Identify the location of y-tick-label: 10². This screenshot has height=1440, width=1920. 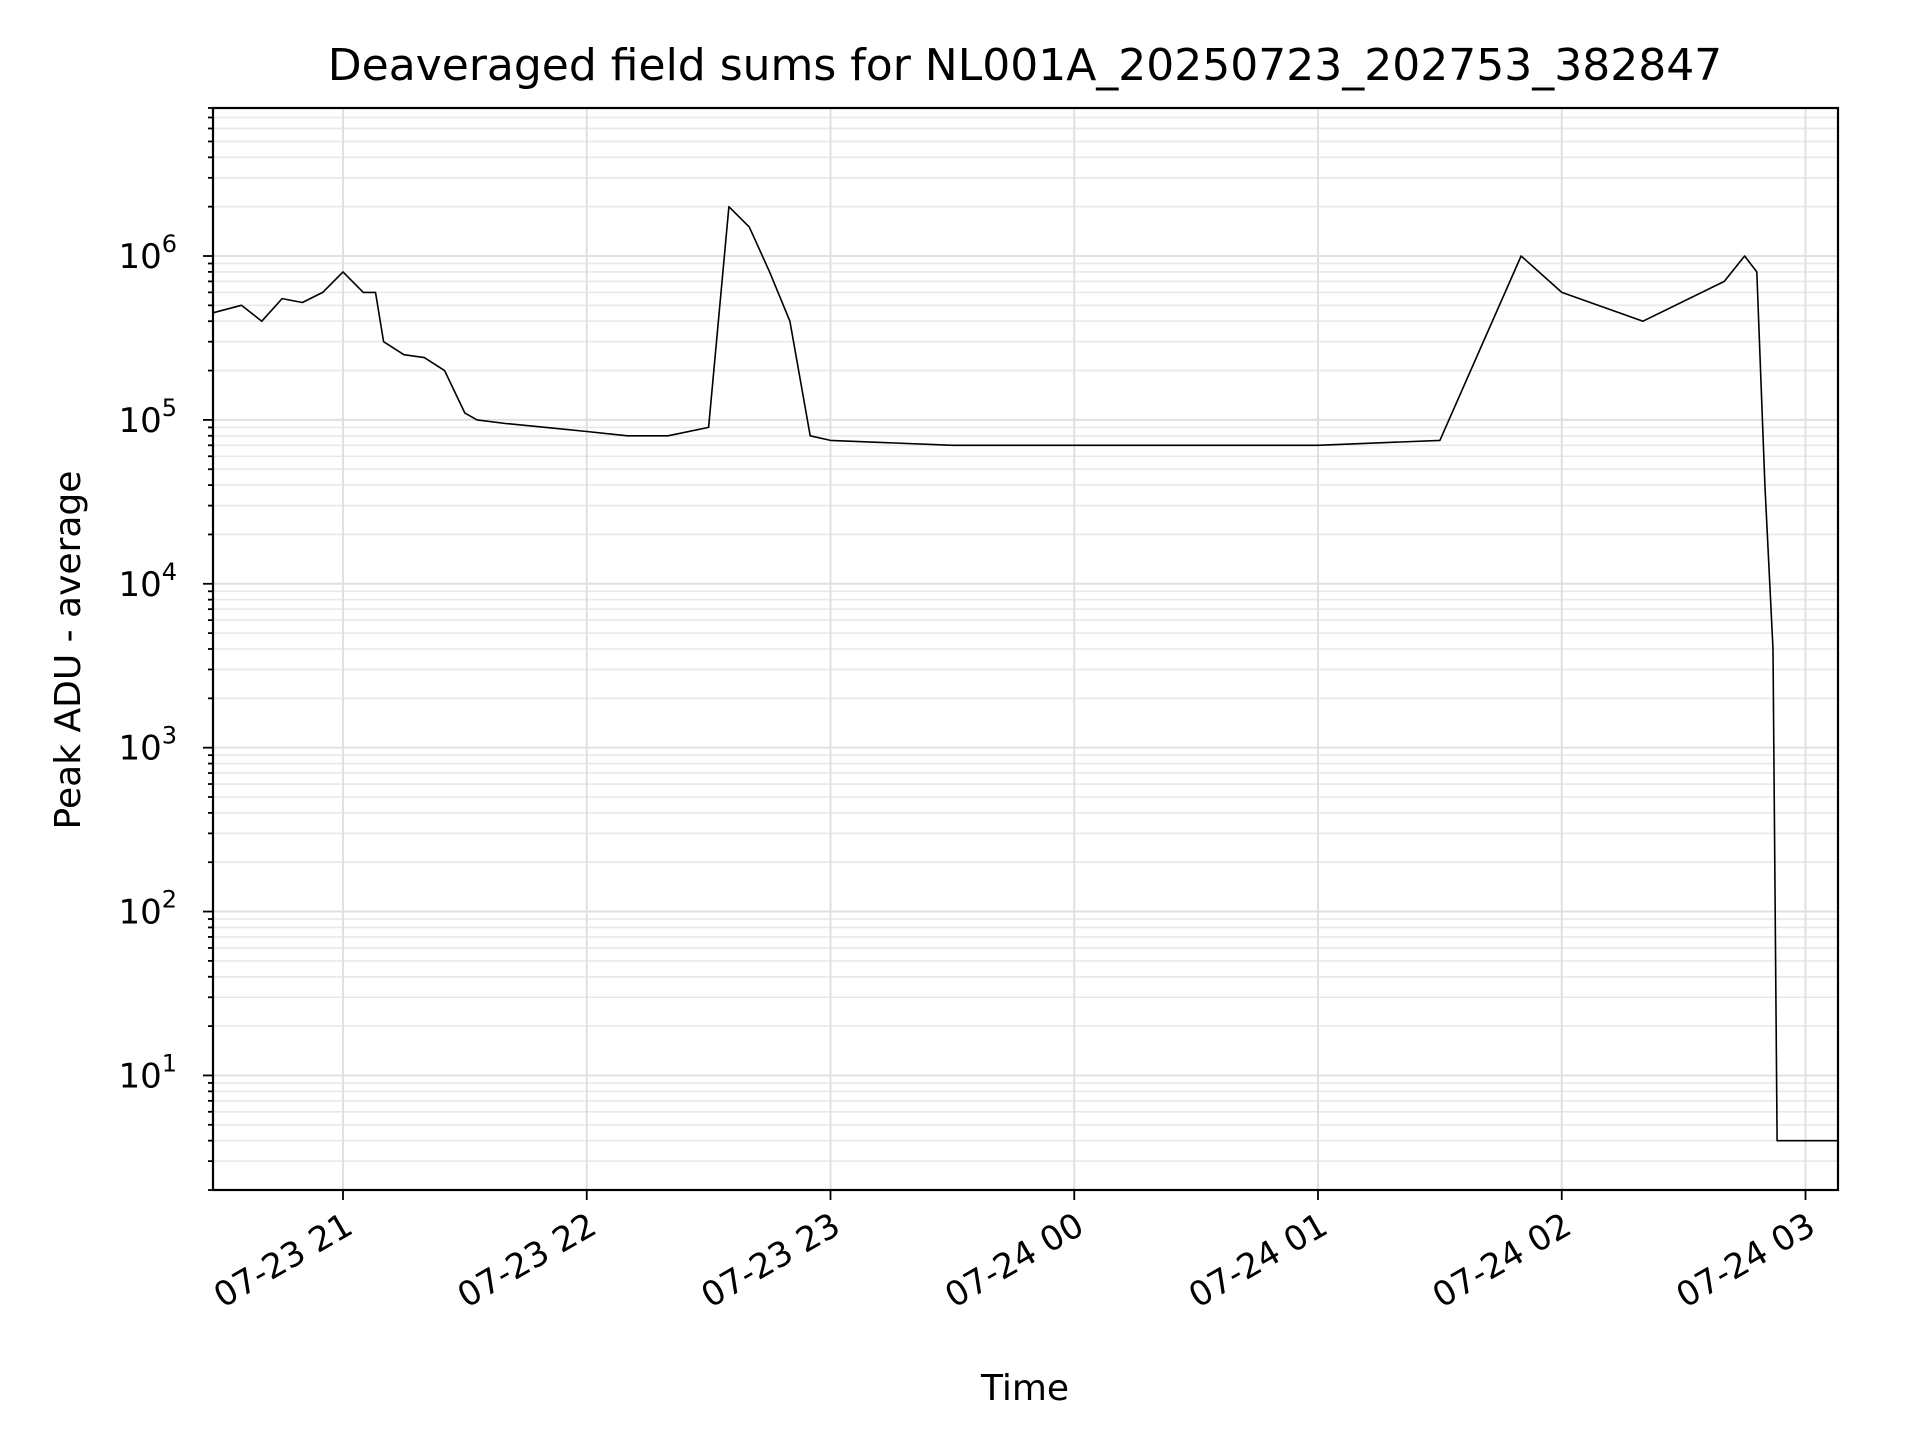
(147, 909).